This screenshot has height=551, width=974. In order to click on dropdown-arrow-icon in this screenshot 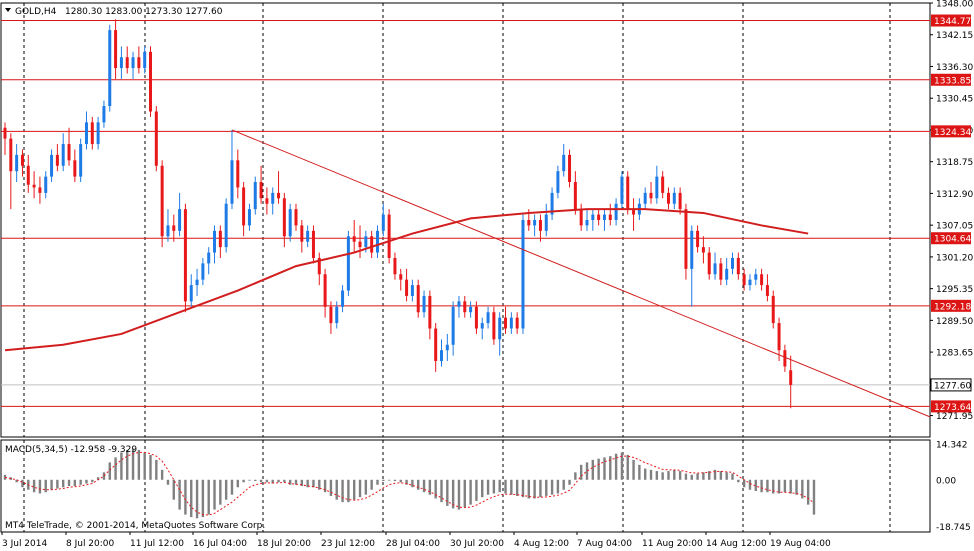, I will do `click(8, 10)`.